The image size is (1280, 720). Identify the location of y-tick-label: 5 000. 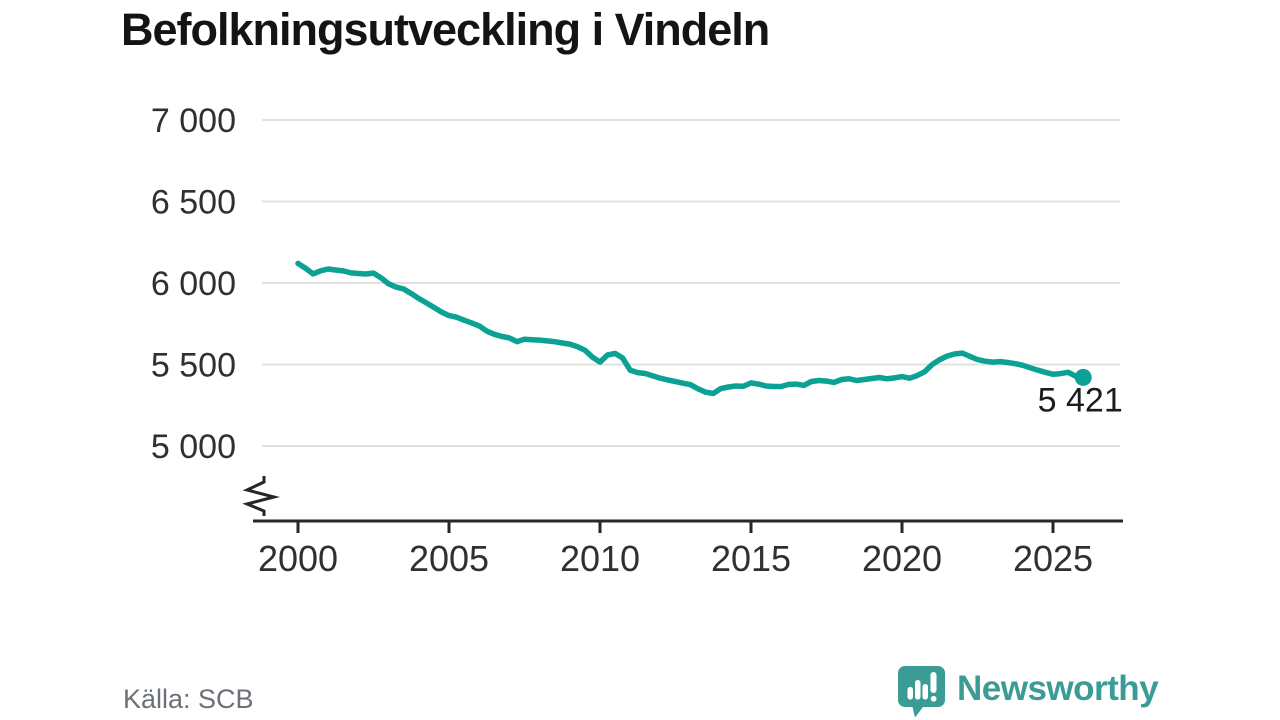
(193, 447).